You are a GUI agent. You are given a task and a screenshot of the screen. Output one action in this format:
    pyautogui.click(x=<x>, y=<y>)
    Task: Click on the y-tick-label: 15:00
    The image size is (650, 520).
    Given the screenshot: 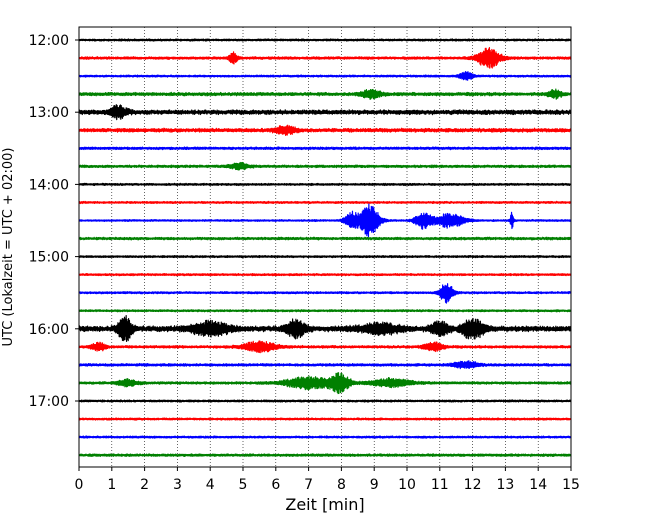 What is the action you would take?
    pyautogui.click(x=49, y=258)
    